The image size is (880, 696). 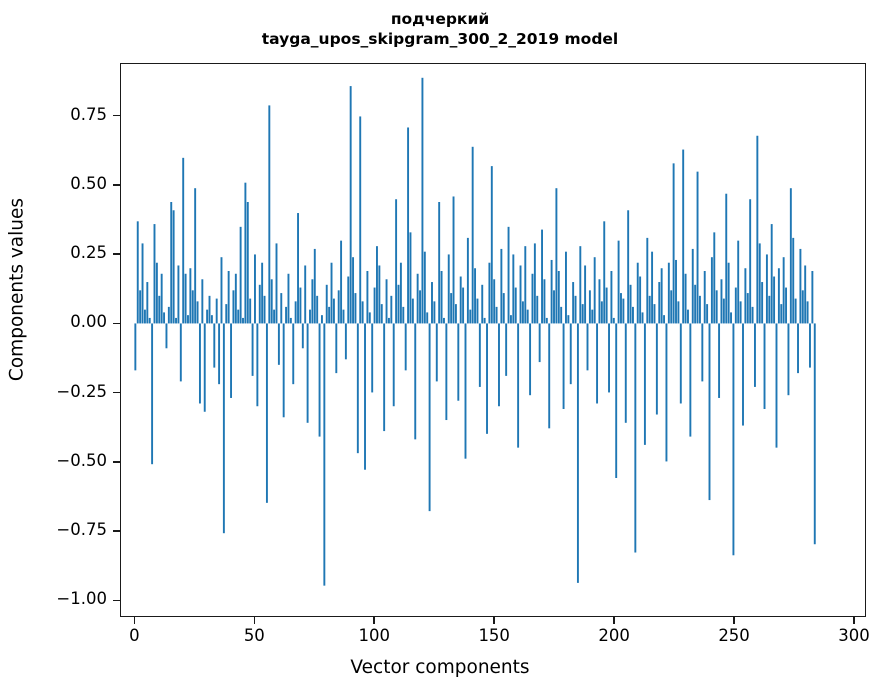 I want to click on y-tick-label: 0.00, so click(x=88, y=322).